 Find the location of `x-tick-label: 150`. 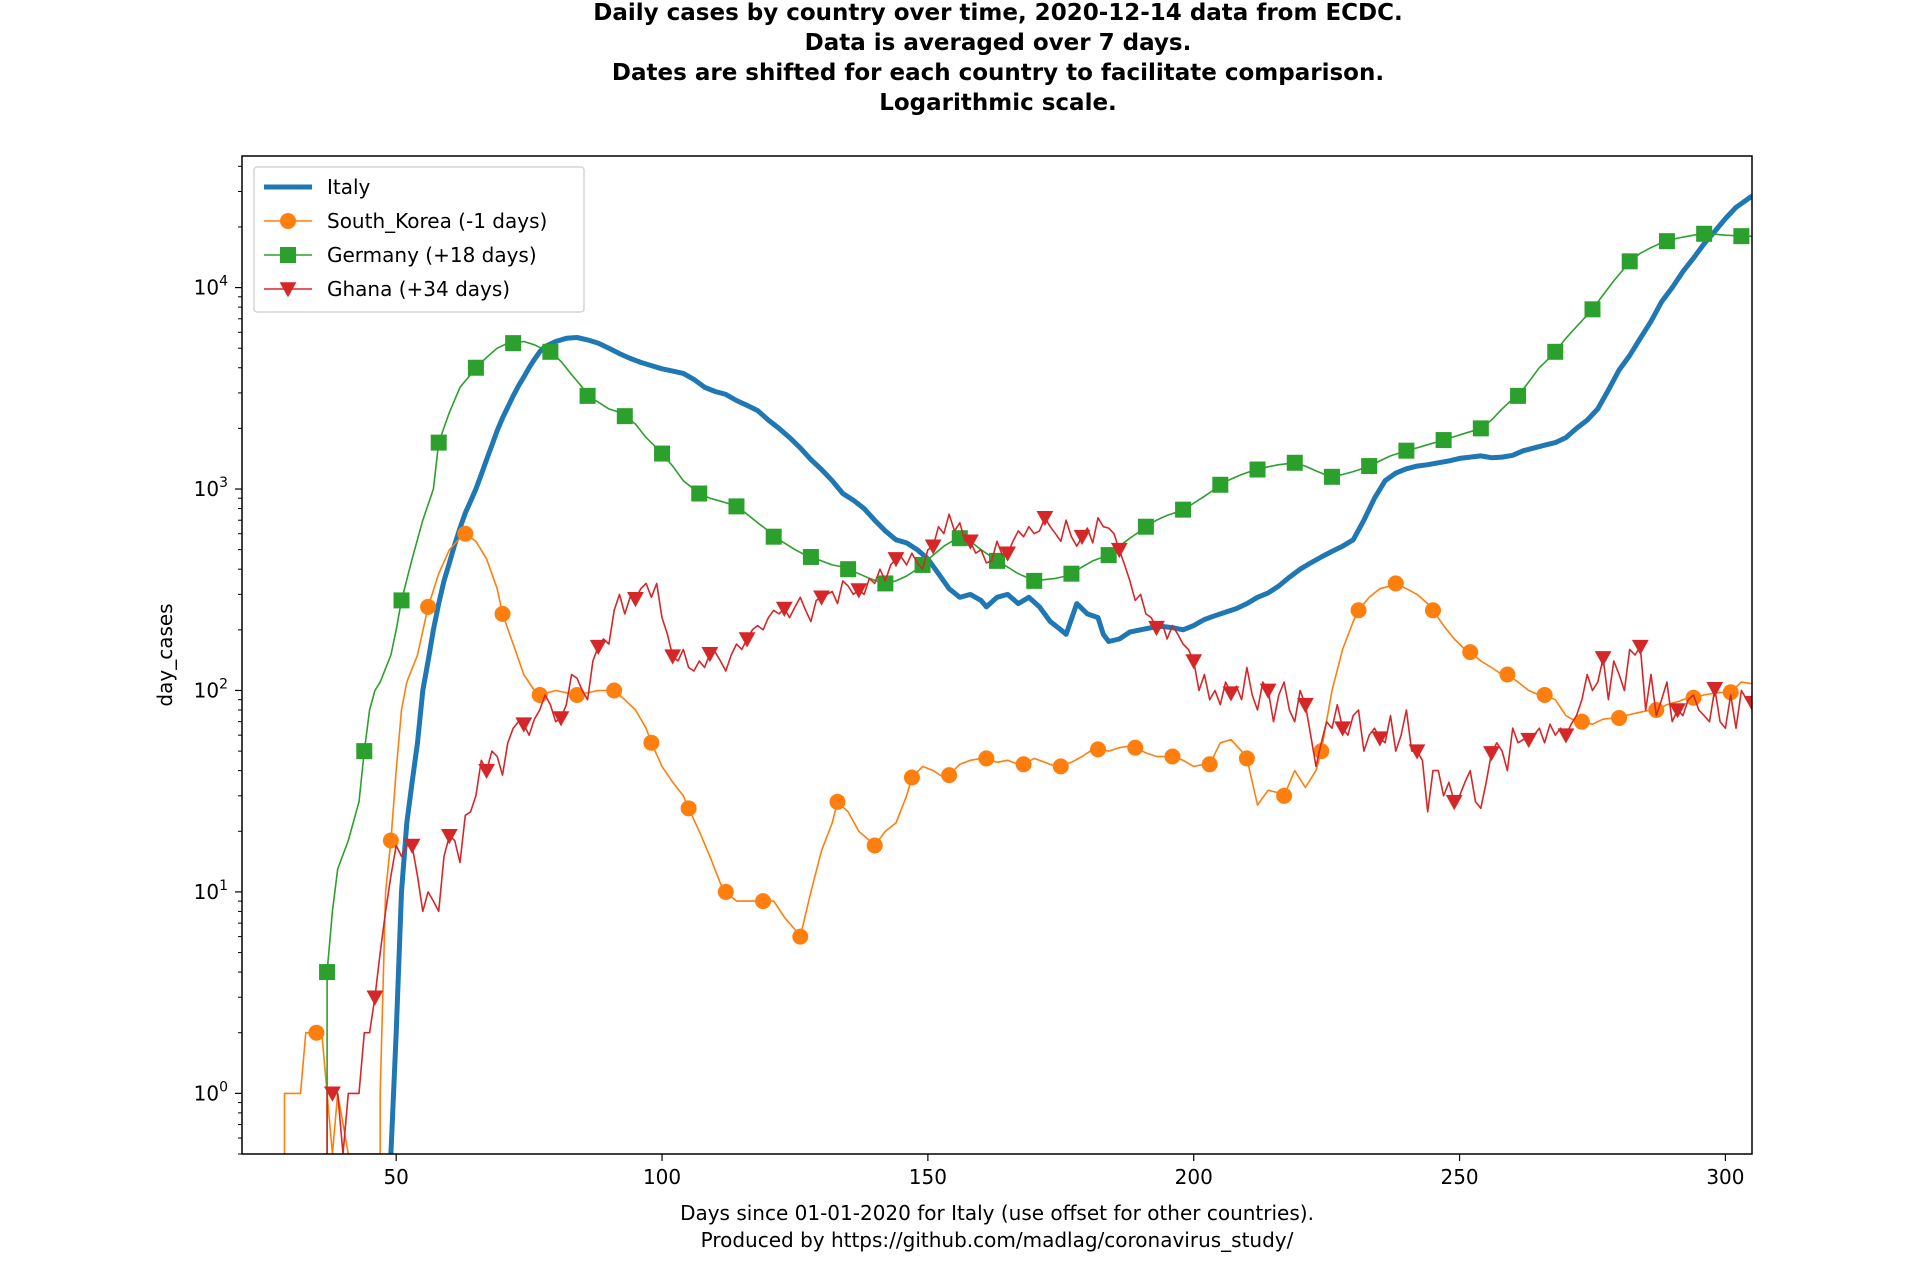

x-tick-label: 150 is located at coordinates (928, 1177).